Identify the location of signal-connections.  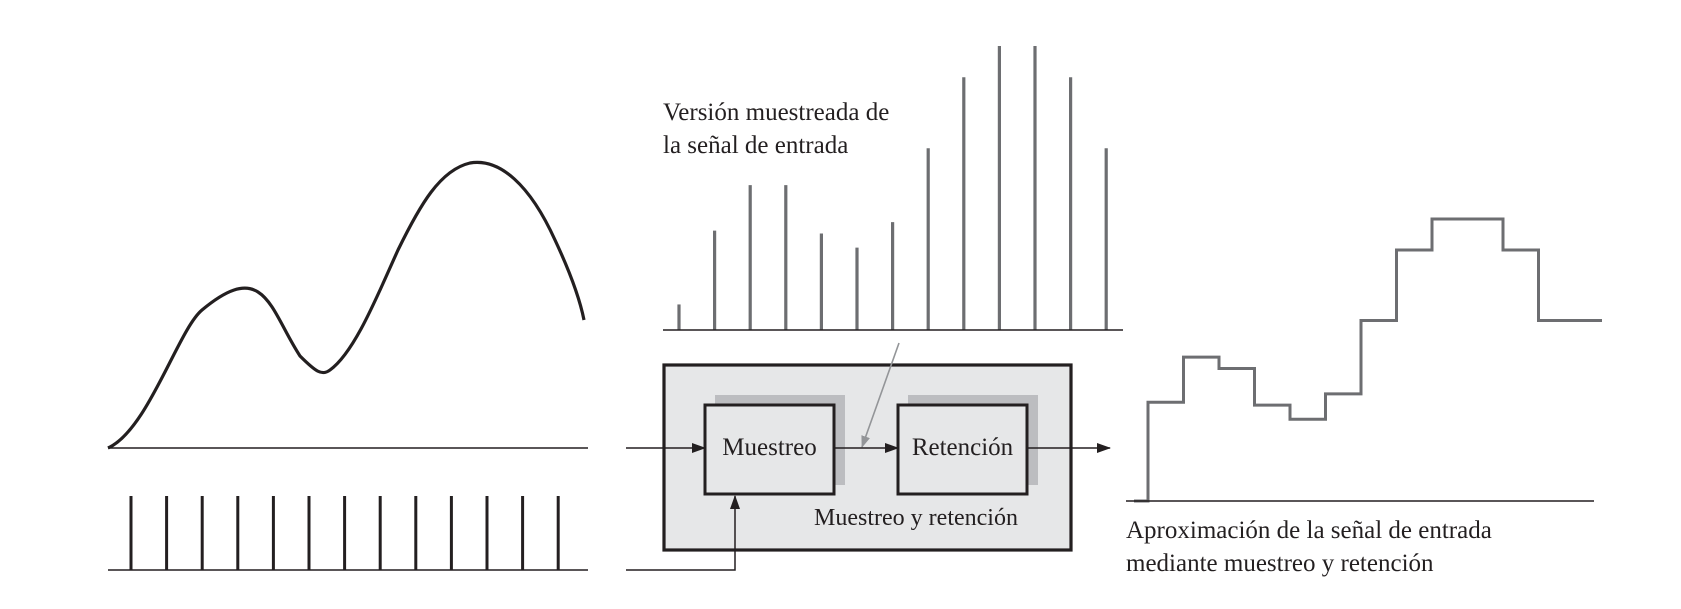
(868, 507).